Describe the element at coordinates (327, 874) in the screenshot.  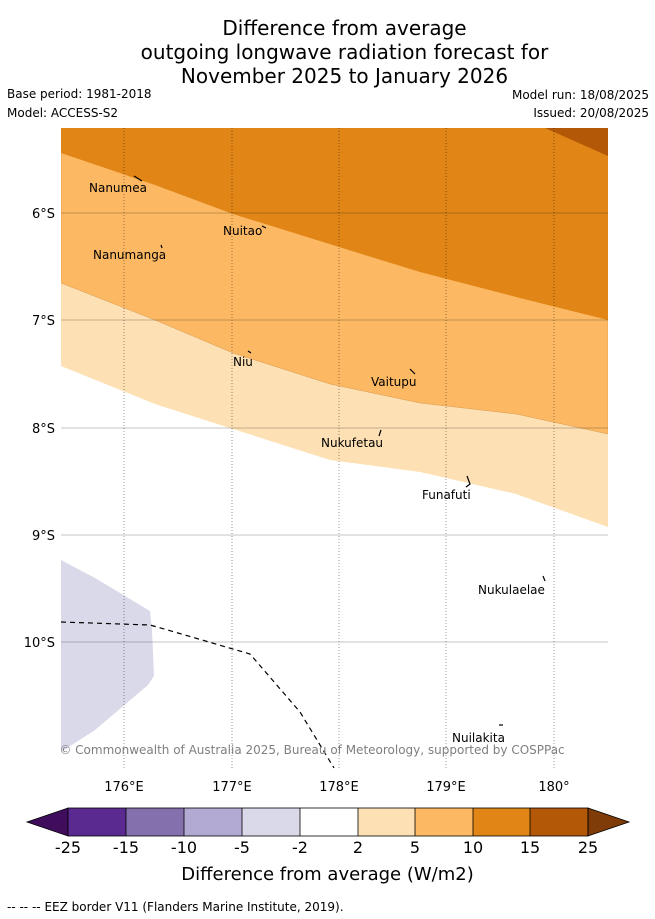
I see `colorbar-label: Difference from average (W/m2)` at that location.